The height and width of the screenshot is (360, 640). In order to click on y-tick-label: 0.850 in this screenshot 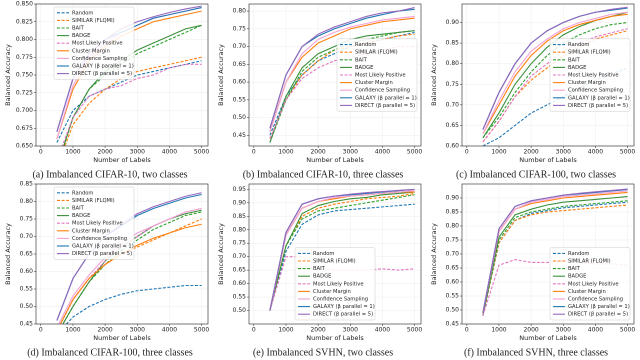, I will do `click(24, 4)`.